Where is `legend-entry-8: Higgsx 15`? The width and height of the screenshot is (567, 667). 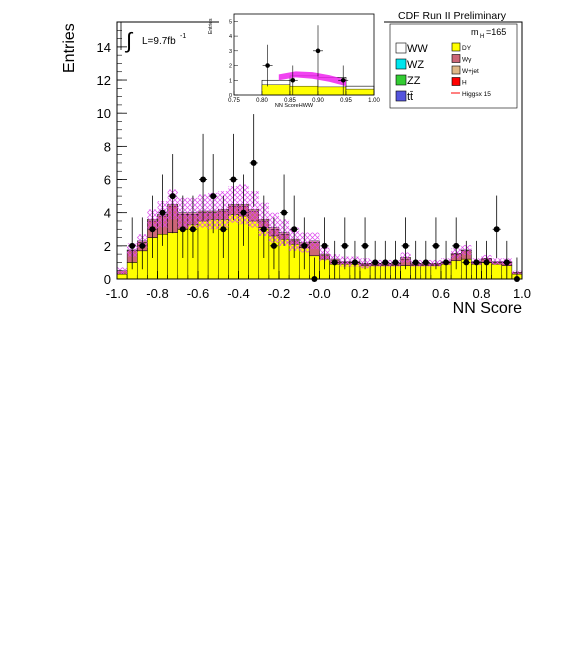
legend-entry-8: Higgsx 15 is located at coordinates (471, 94).